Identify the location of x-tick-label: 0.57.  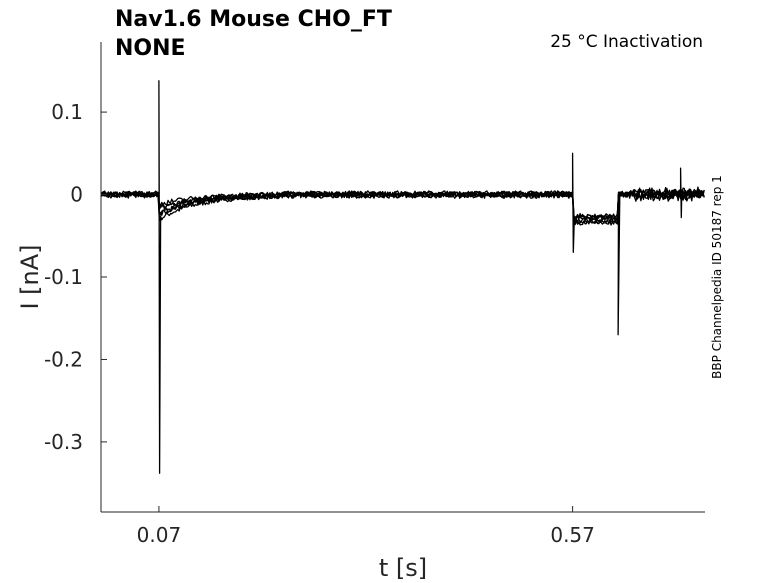
(572, 535).